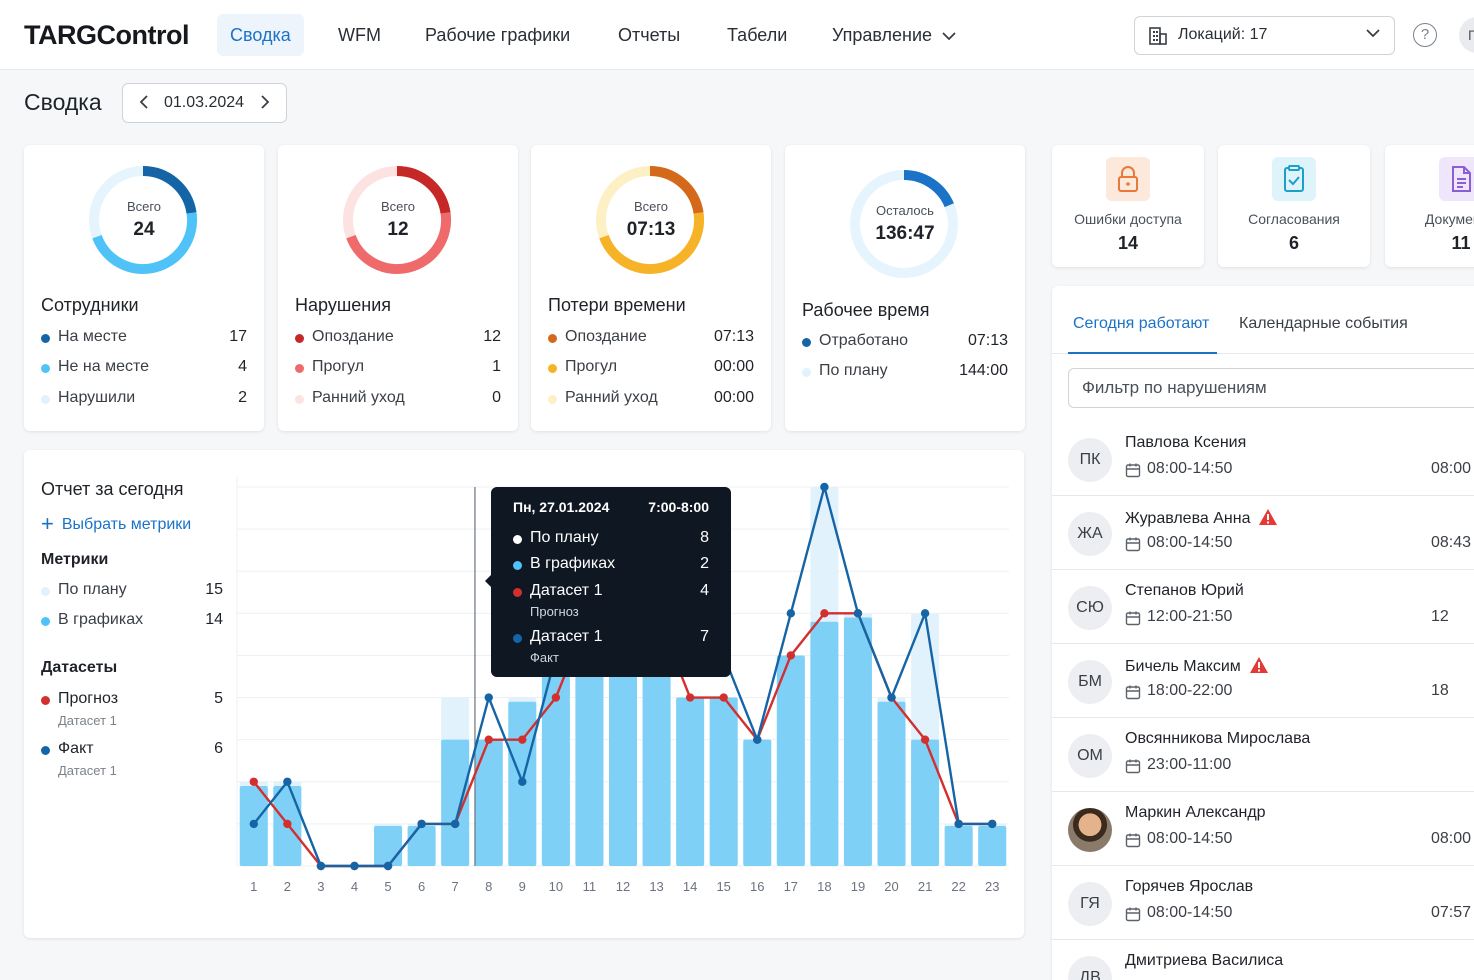 The height and width of the screenshot is (980, 1474). Describe the element at coordinates (544, 657) in the screenshot. I see `tooltip-sub: Факт` at that location.